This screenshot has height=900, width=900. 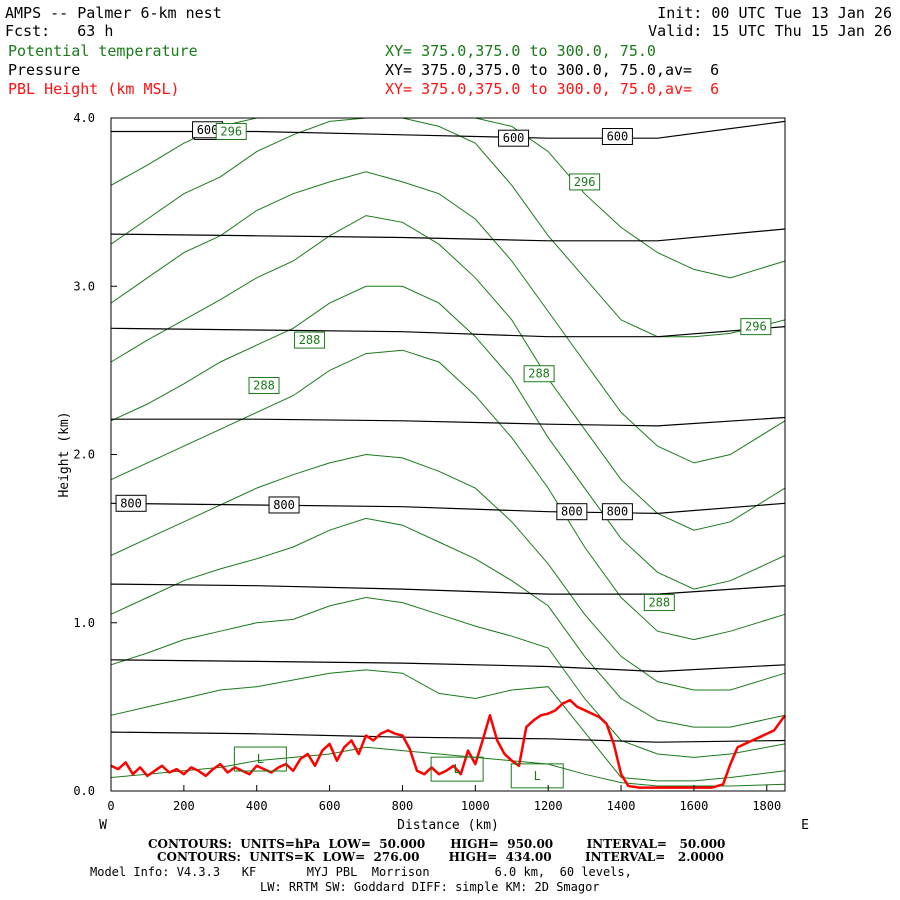 I want to click on valid-time: Valid: 15 UTC Thu 15 Jan 26, so click(x=770, y=31).